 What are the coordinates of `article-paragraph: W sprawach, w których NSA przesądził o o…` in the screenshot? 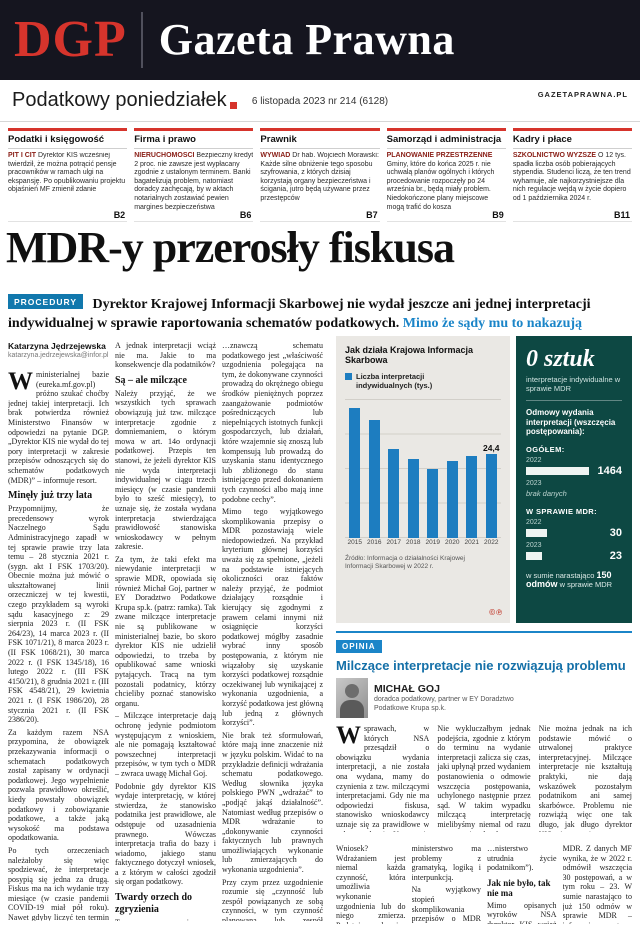 It's located at (383, 778).